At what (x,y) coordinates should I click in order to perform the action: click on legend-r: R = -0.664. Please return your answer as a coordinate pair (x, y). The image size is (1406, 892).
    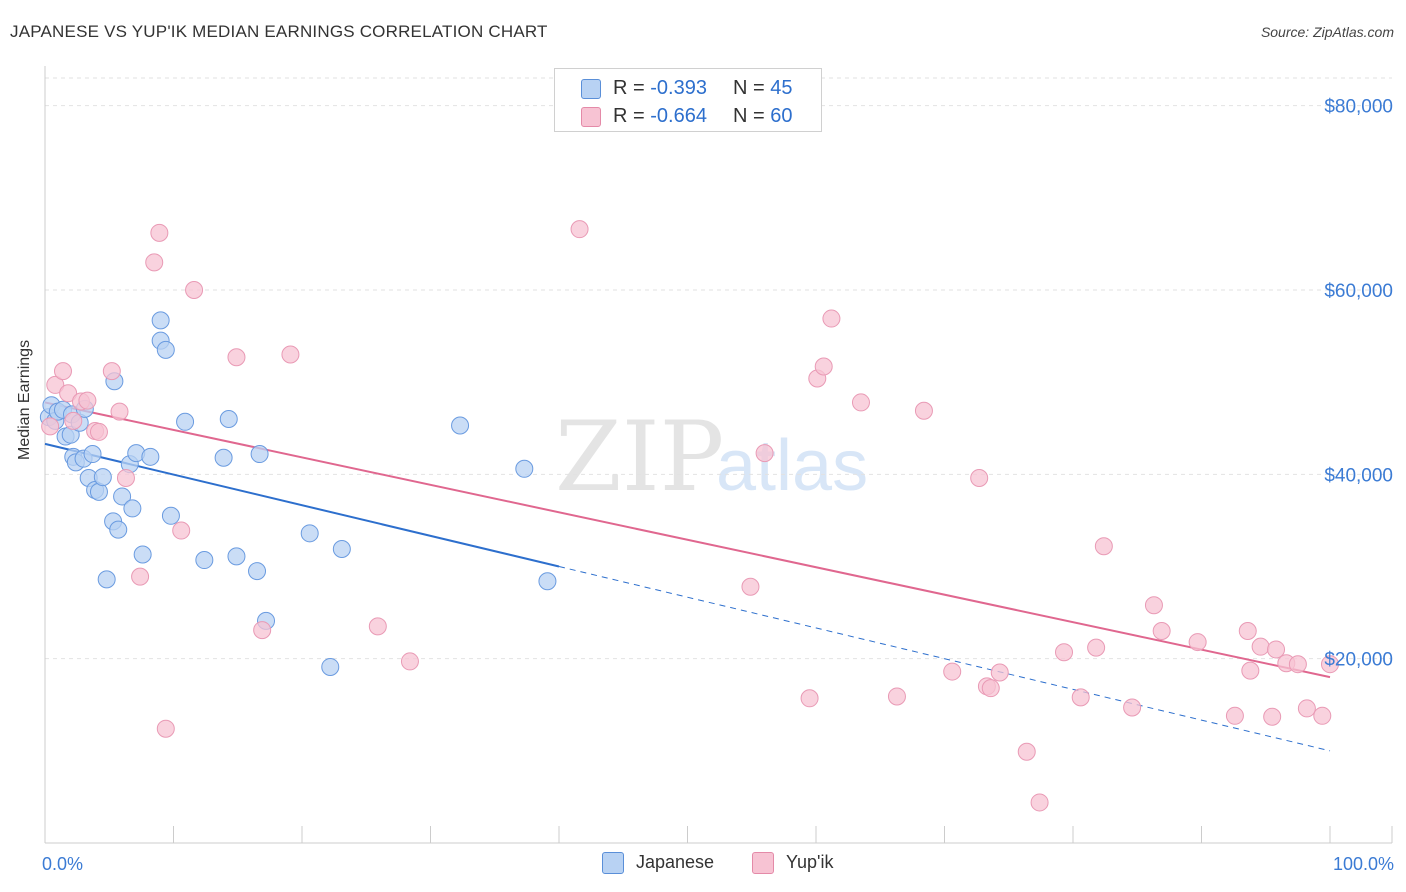
    Looking at the image, I should click on (660, 116).